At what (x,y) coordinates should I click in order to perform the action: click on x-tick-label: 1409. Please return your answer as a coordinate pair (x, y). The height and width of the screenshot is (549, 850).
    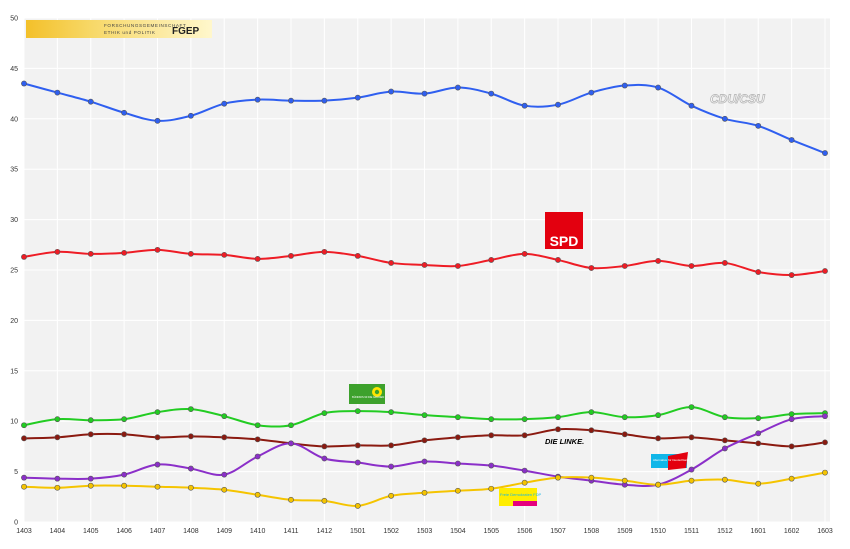
    Looking at the image, I should click on (224, 531).